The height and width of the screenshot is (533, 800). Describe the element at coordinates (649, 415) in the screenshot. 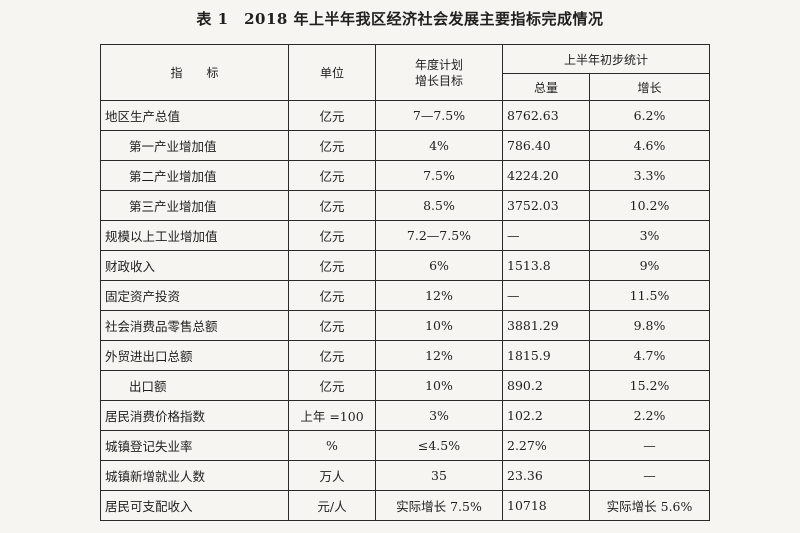

I see `growth-cell: 2.2%` at that location.